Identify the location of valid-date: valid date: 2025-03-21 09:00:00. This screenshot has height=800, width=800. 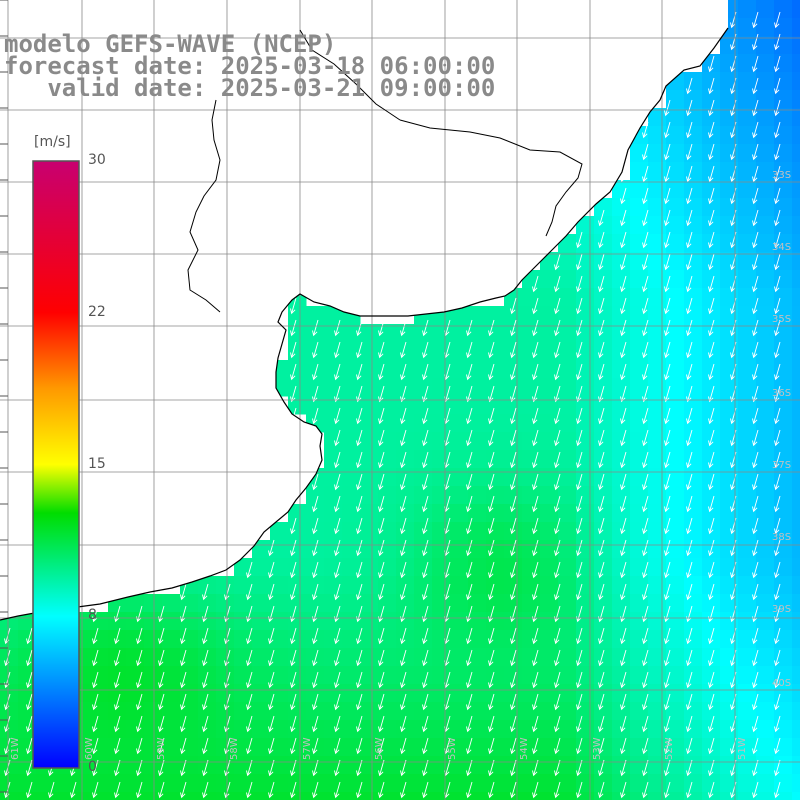
(250, 88).